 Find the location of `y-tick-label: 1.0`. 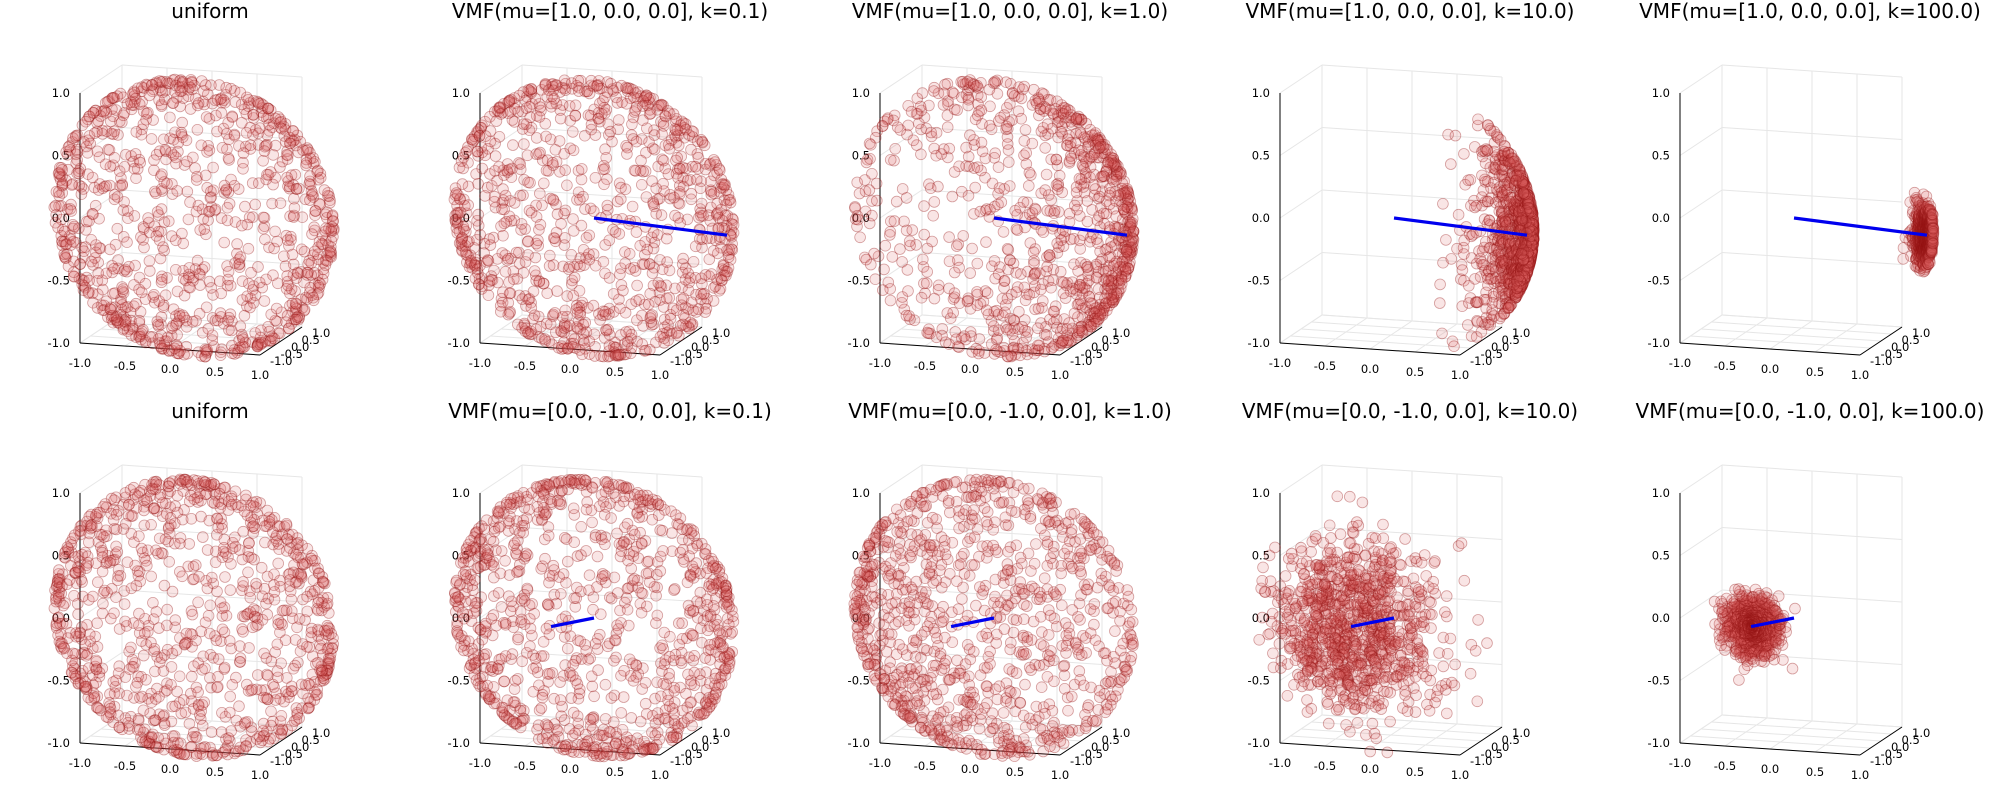

y-tick-label: 1.0 is located at coordinates (1121, 333).